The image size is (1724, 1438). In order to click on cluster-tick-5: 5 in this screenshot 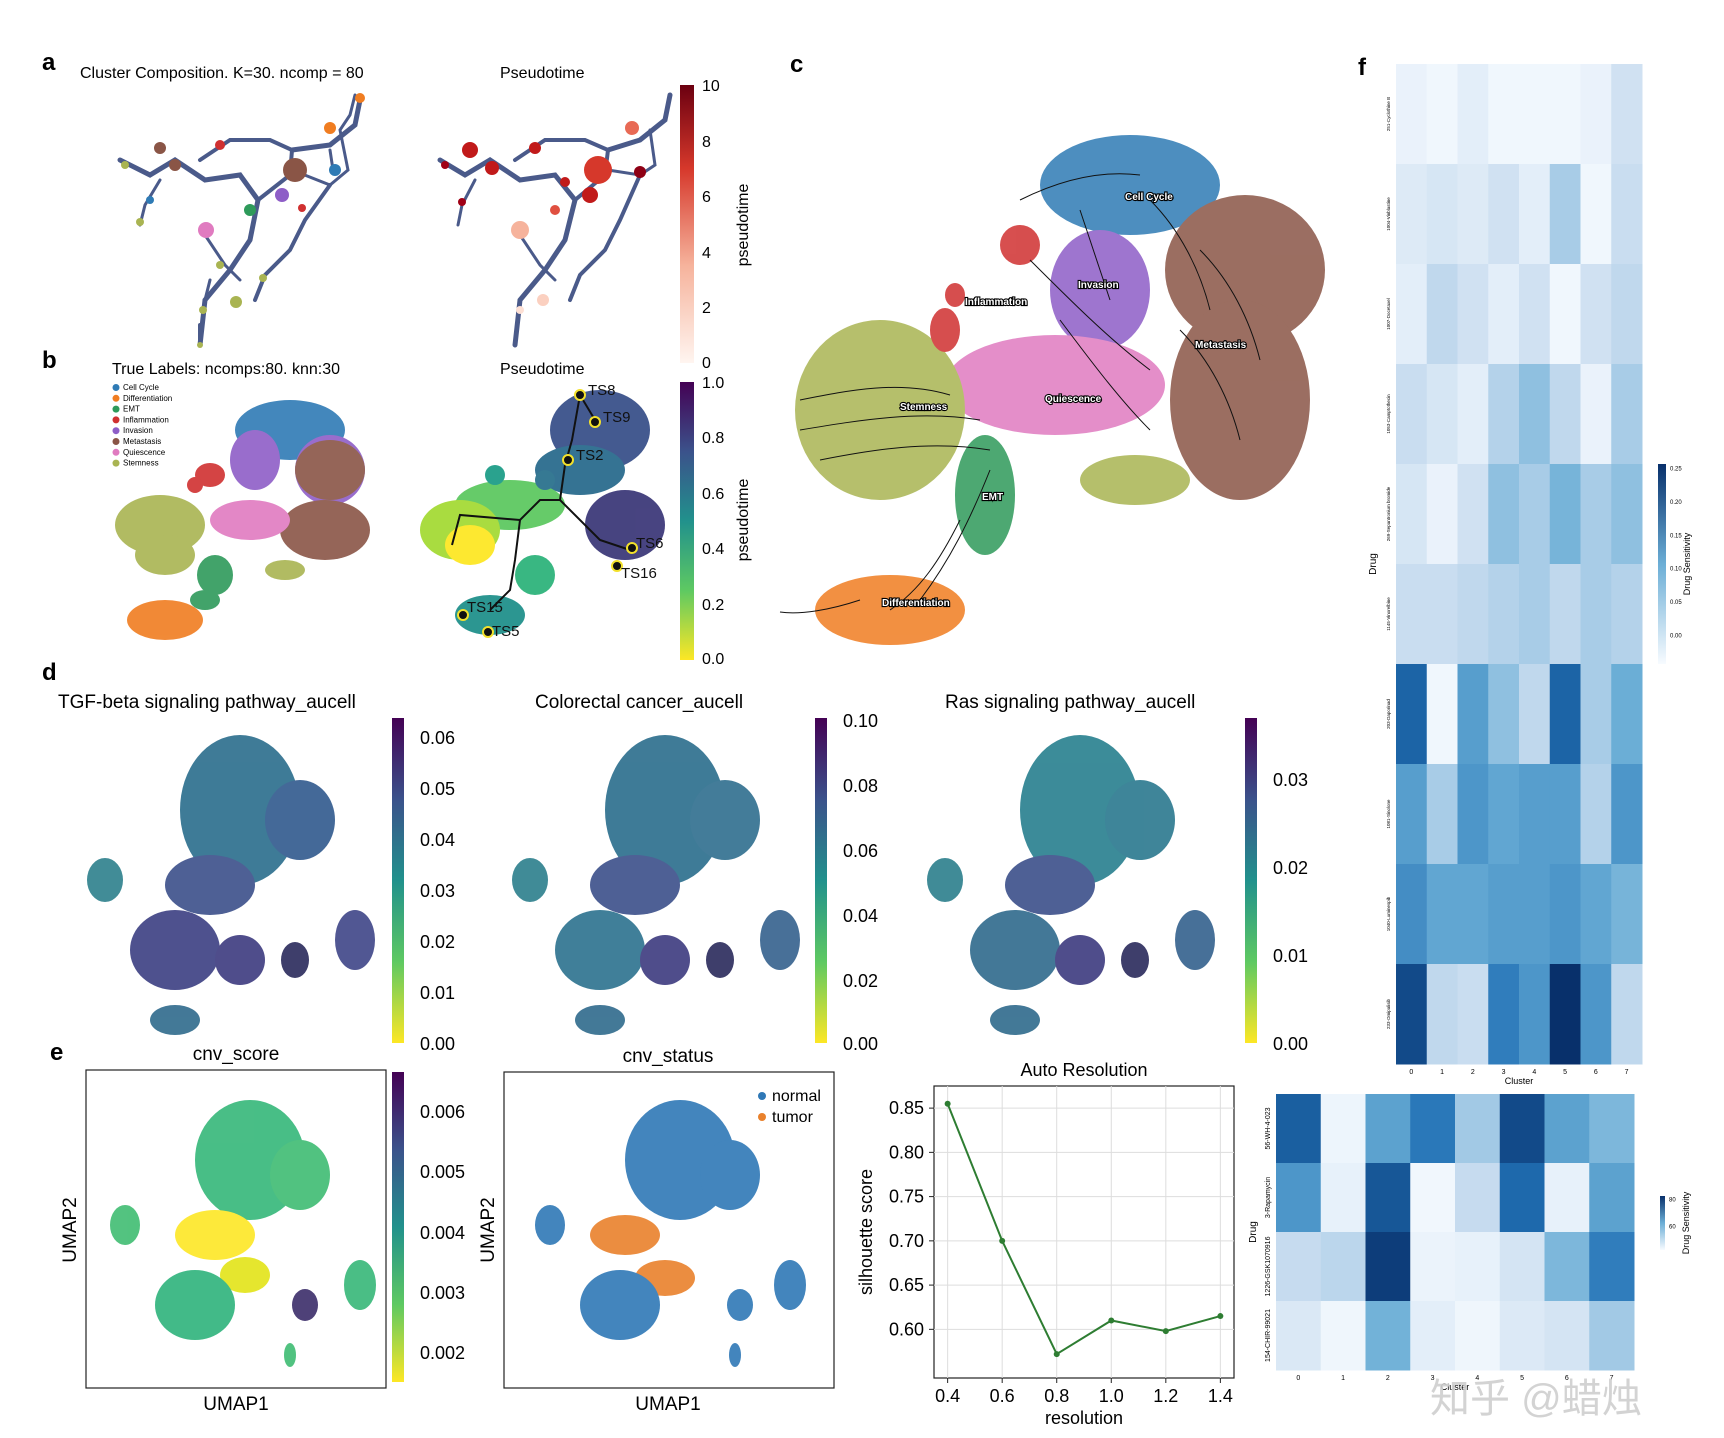, I will do `click(1522, 1378)`.